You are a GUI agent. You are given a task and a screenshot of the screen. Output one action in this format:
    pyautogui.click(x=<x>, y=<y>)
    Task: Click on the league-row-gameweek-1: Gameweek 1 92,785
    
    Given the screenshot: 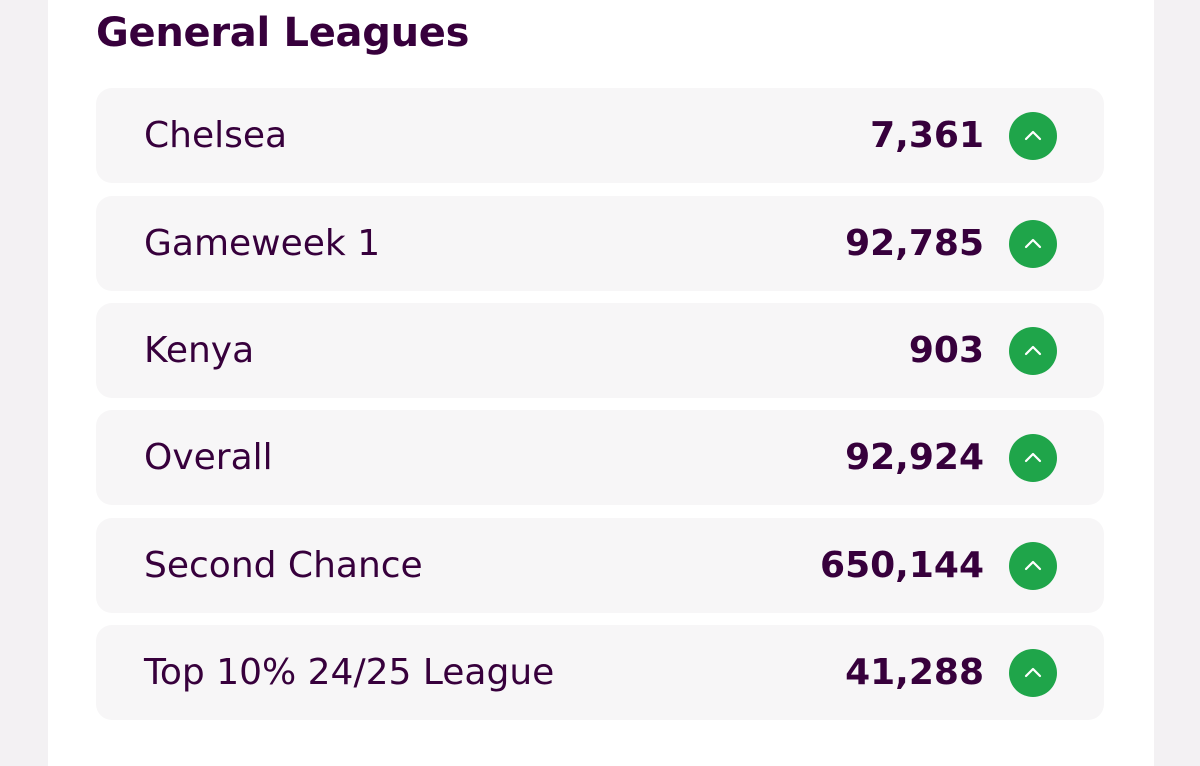 What is the action you would take?
    pyautogui.click(x=600, y=243)
    